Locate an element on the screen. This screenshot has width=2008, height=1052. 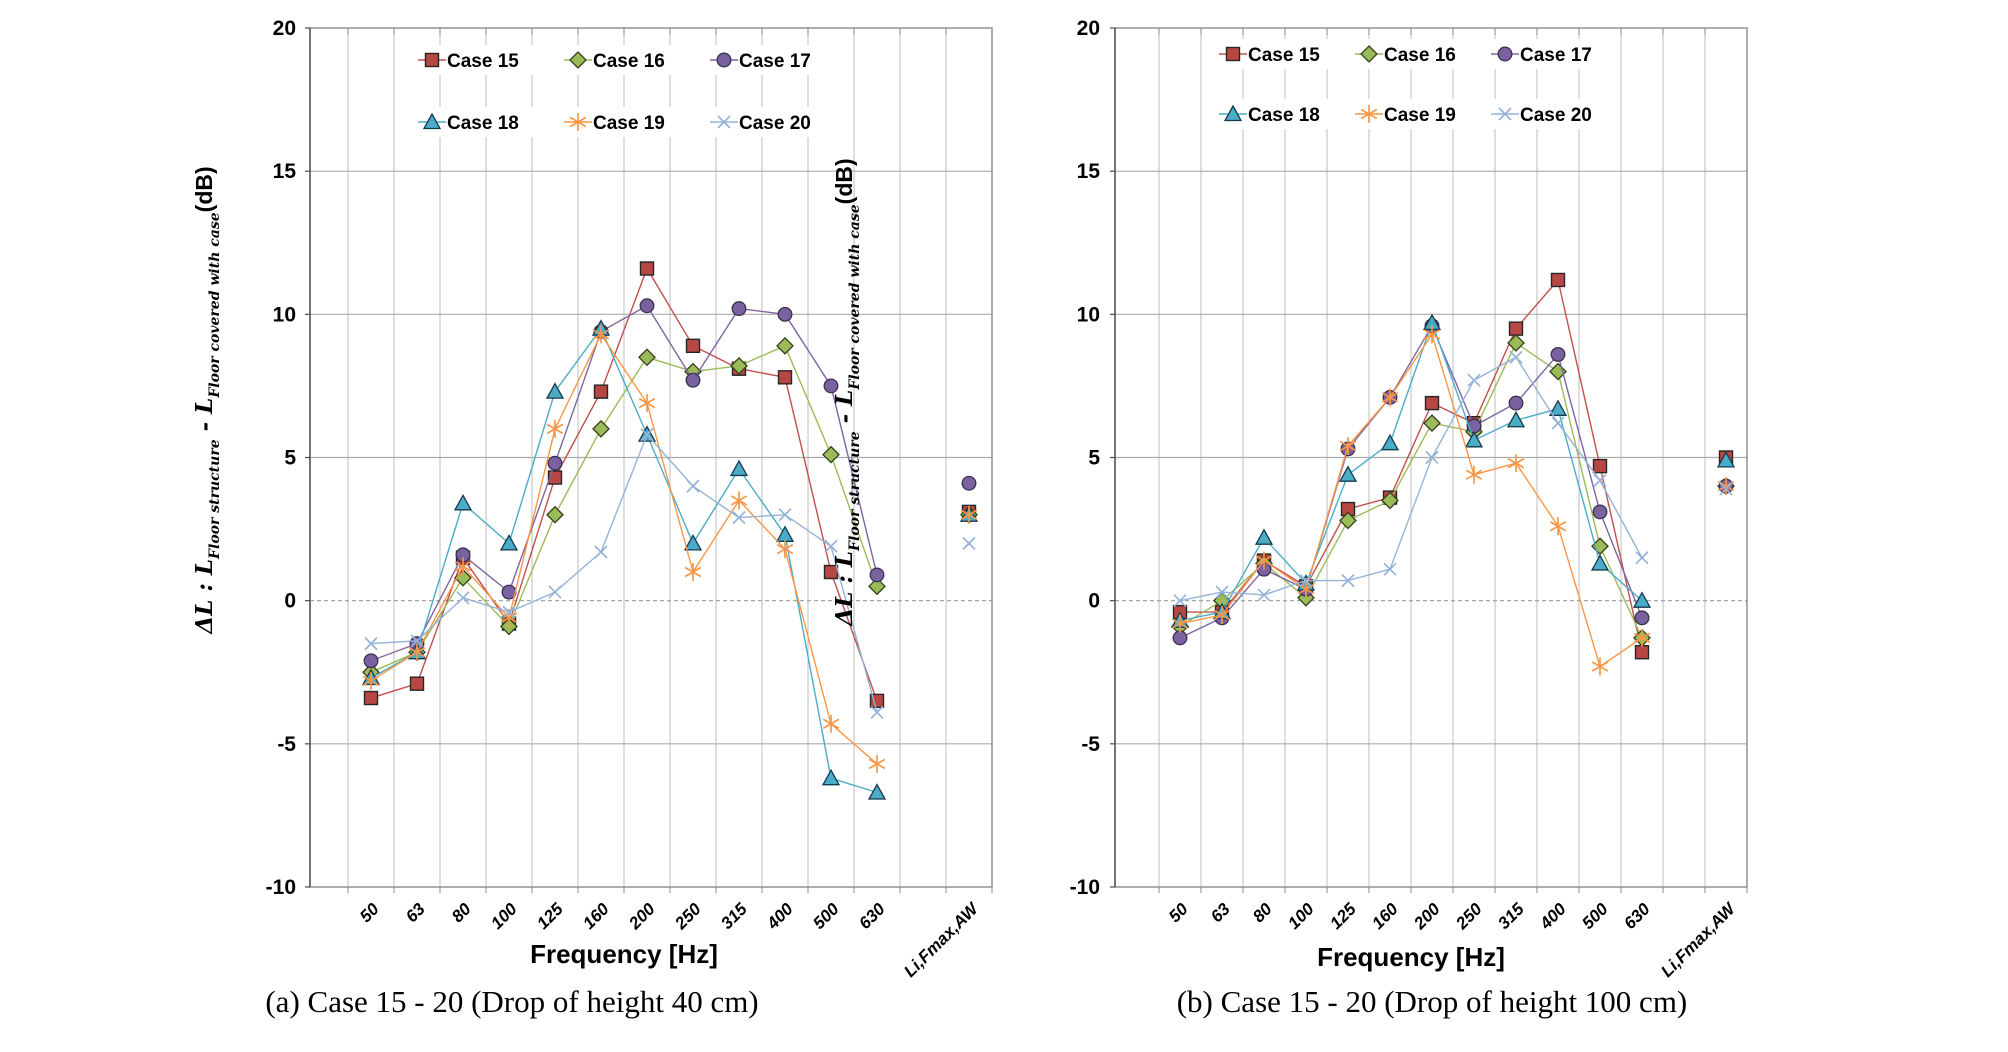
legend-item-case-16-b: Case 16 is located at coordinates (1414, 54).